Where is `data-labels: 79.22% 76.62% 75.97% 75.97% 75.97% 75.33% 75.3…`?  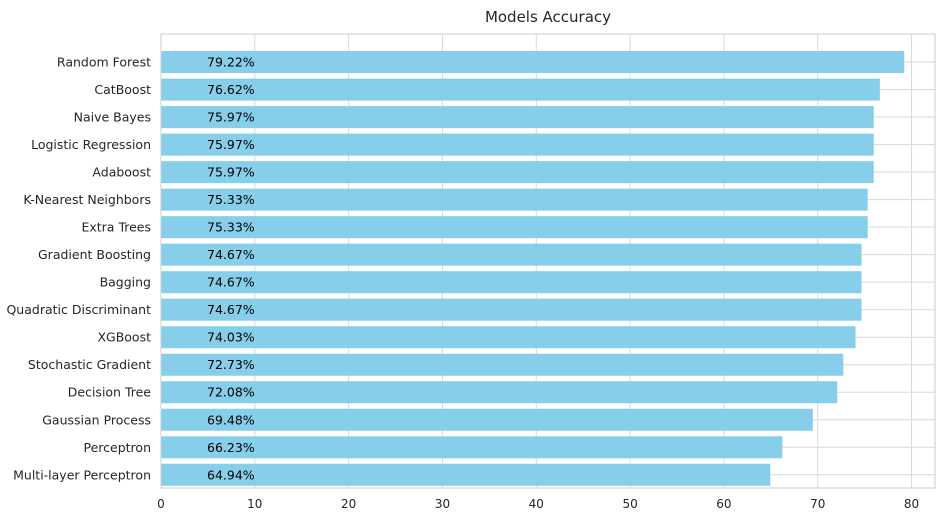 data-labels: 79.22% 76.62% 75.97% 75.97% 75.97% 75.33% 75.3… is located at coordinates (231, 269).